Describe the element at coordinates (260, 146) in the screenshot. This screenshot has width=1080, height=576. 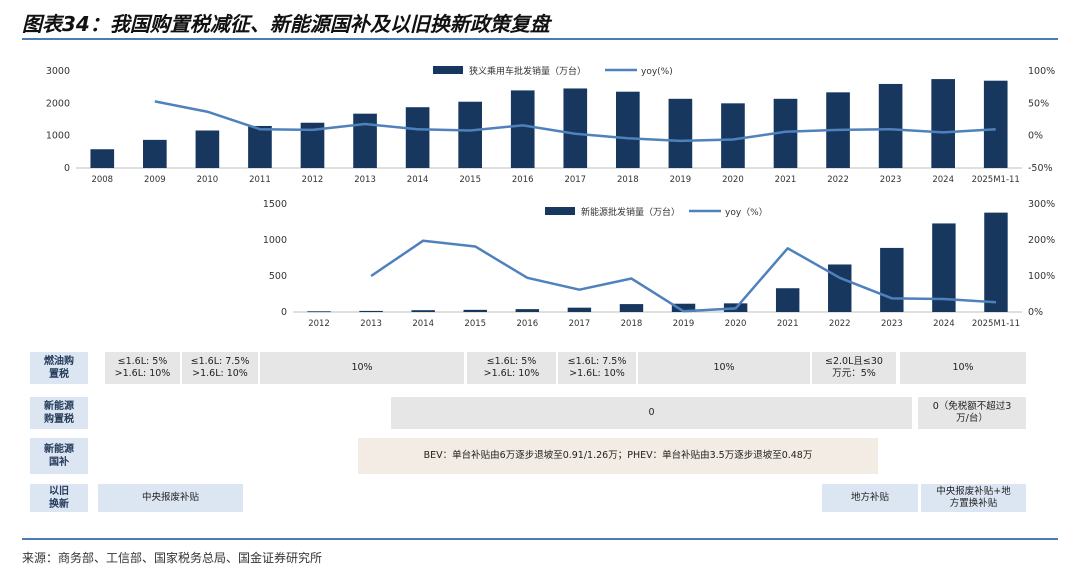
I see `bar-2011` at that location.